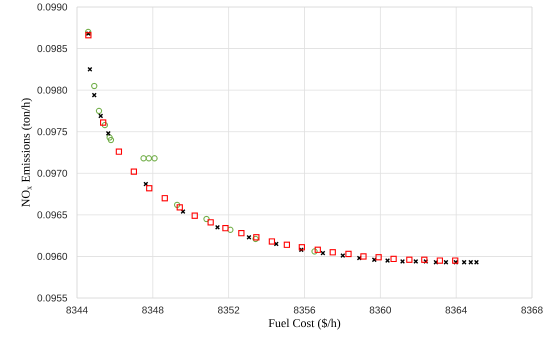 This screenshot has height=343, width=550. What do you see at coordinates (52, 298) in the screenshot?
I see `y-tick-label: 0.0955` at bounding box center [52, 298].